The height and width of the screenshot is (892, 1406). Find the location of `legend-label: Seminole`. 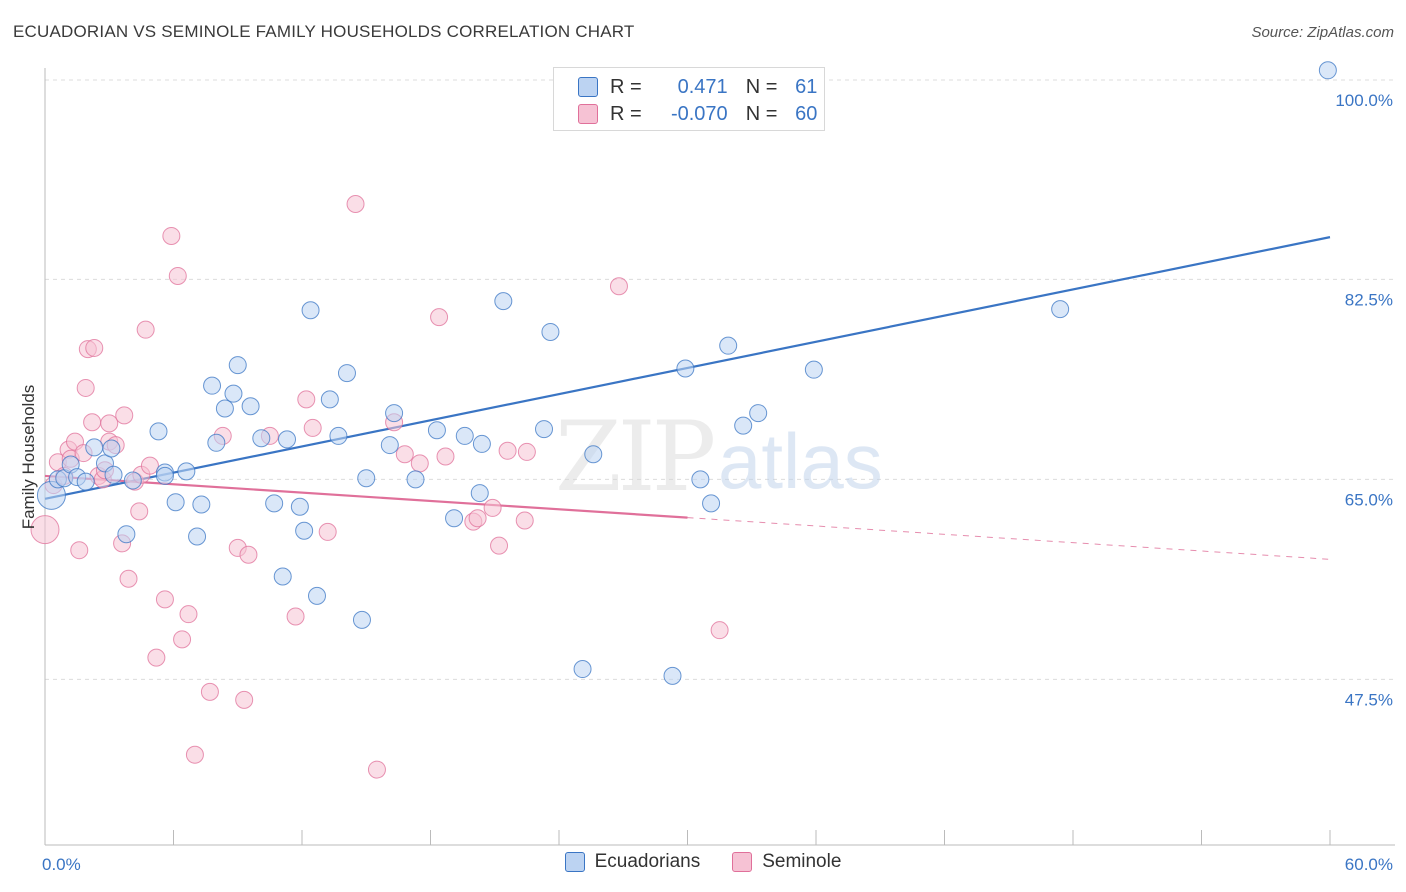

legend-label: Seminole is located at coordinates (802, 861).